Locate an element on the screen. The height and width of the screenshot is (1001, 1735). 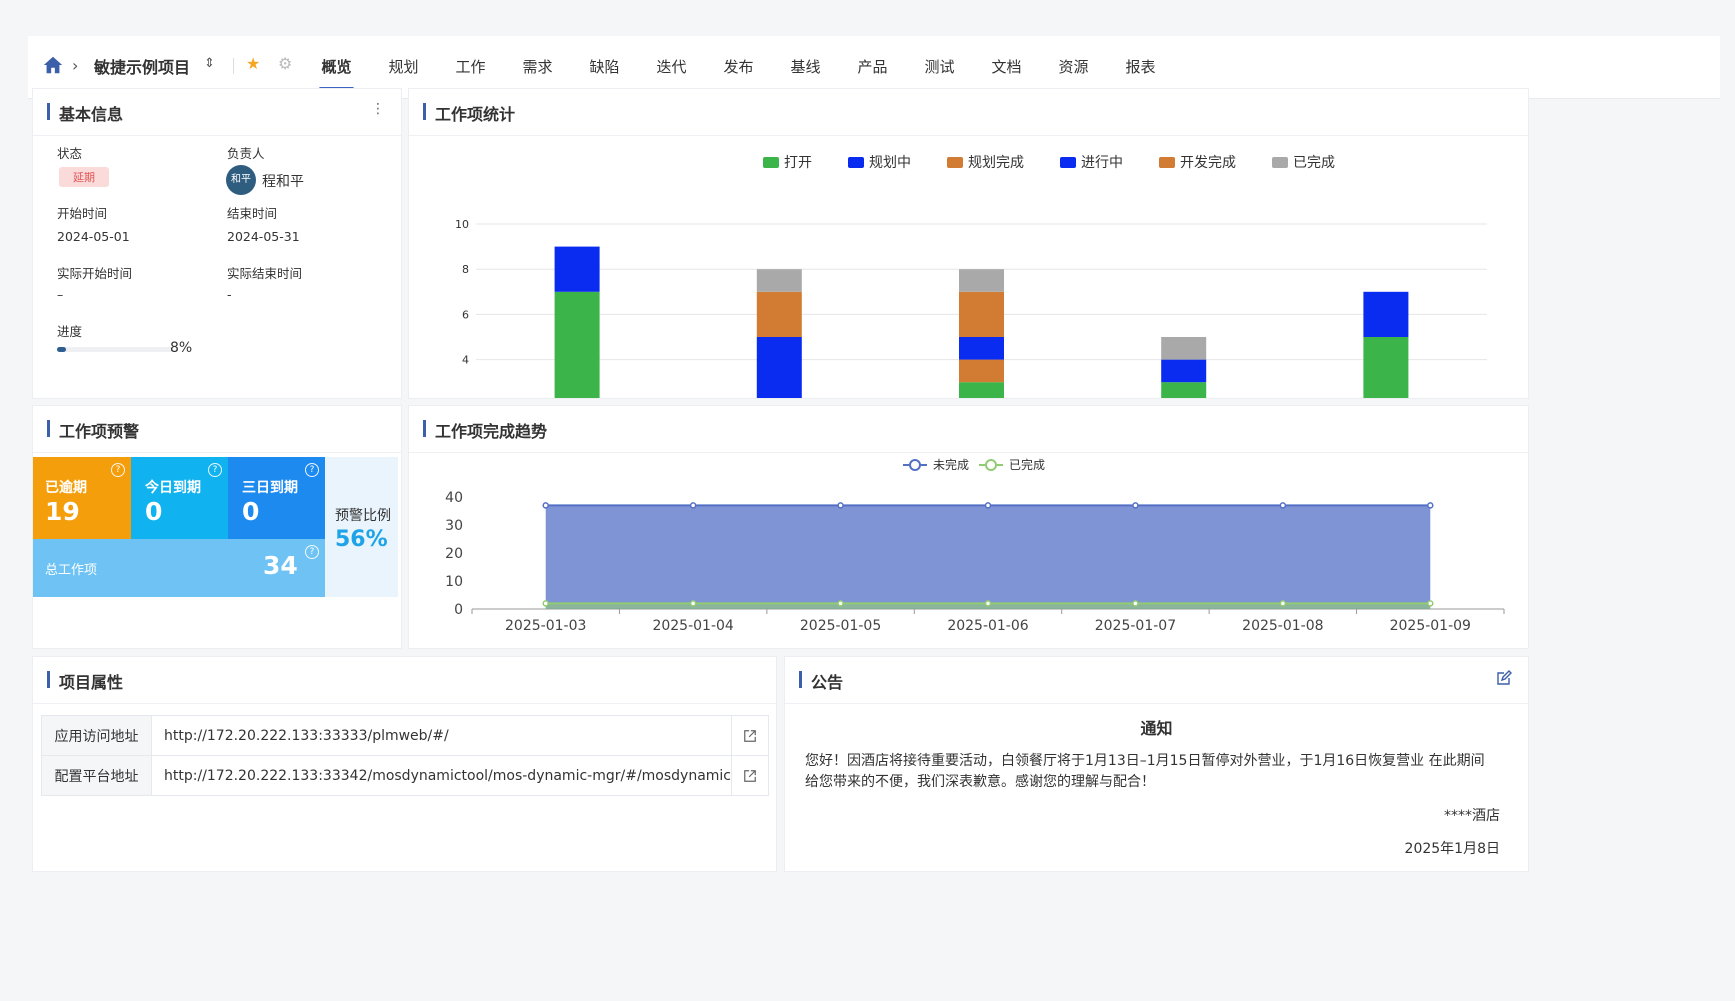
card-header: 工作项统计 is located at coordinates (968, 112).